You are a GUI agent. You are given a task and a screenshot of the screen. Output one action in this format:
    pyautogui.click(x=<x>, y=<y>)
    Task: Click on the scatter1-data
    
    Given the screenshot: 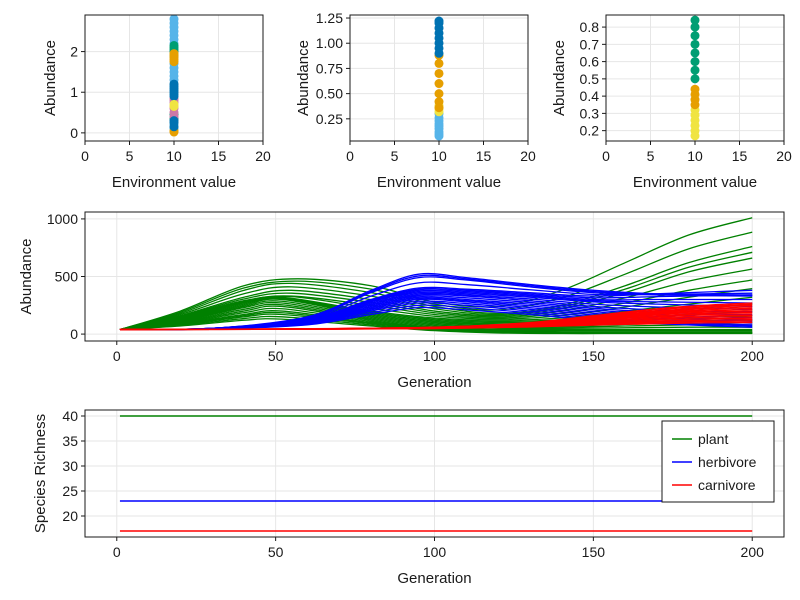 What is the action you would take?
    pyautogui.click(x=174, y=76)
    